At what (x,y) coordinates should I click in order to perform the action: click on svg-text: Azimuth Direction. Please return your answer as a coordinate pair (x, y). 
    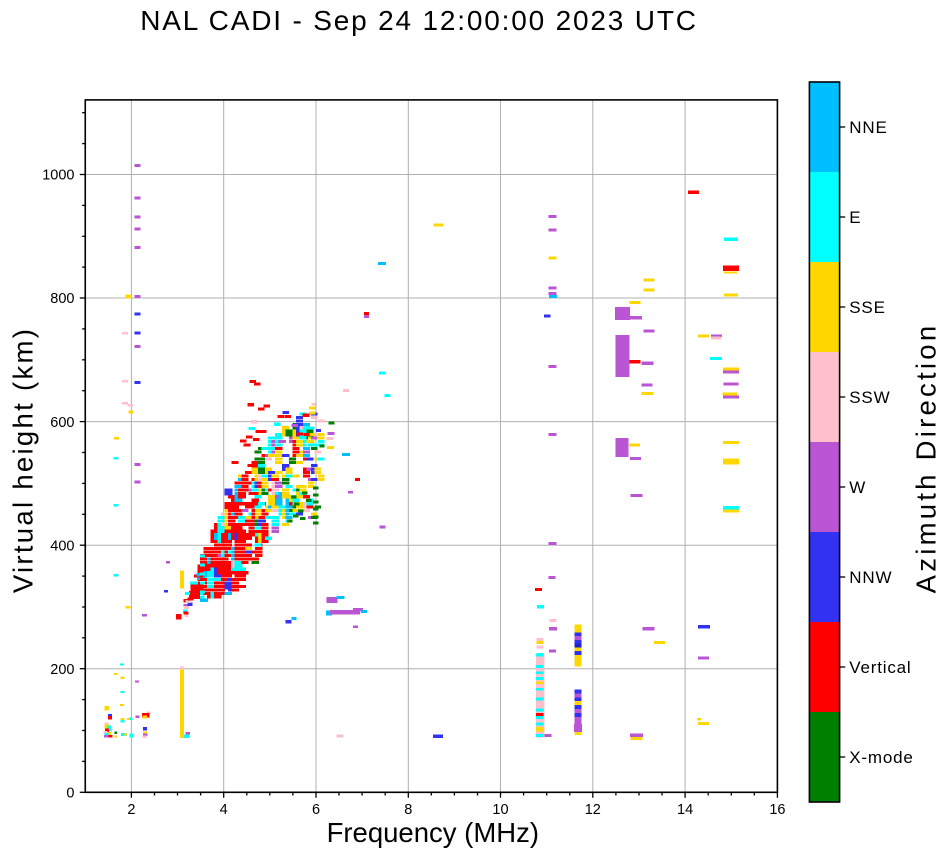
    Looking at the image, I should click on (926, 458).